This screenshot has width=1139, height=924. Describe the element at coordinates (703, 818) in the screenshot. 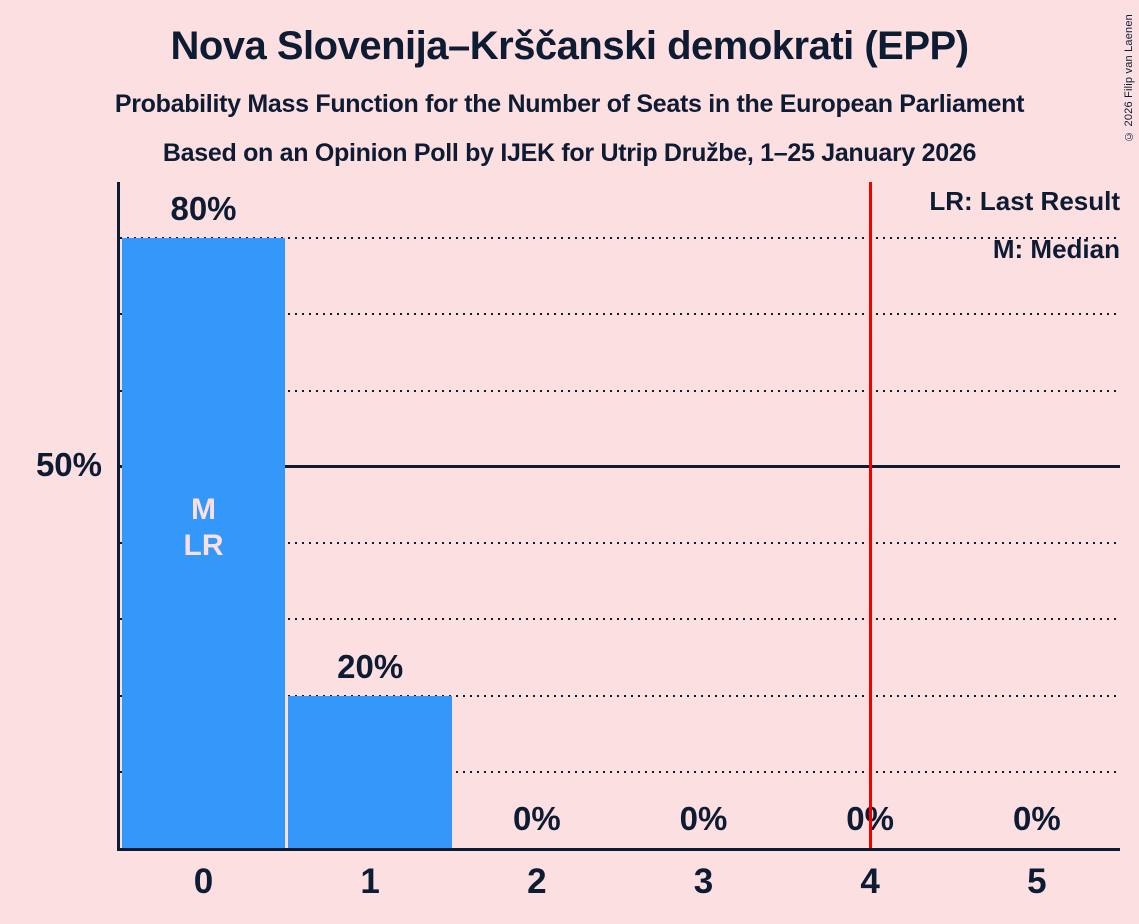

I see `value-label-seats-3: 0%` at that location.